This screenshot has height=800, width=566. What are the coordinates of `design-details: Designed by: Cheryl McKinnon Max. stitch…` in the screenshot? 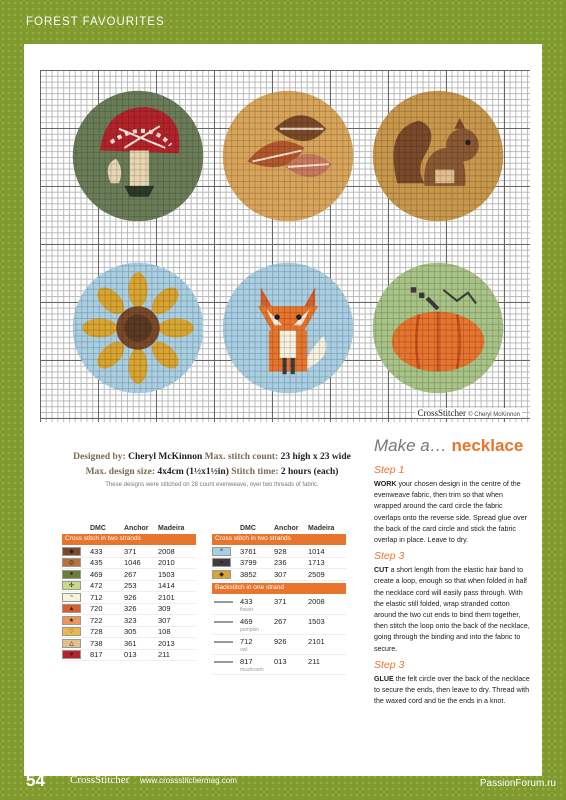 It's located at (212, 464).